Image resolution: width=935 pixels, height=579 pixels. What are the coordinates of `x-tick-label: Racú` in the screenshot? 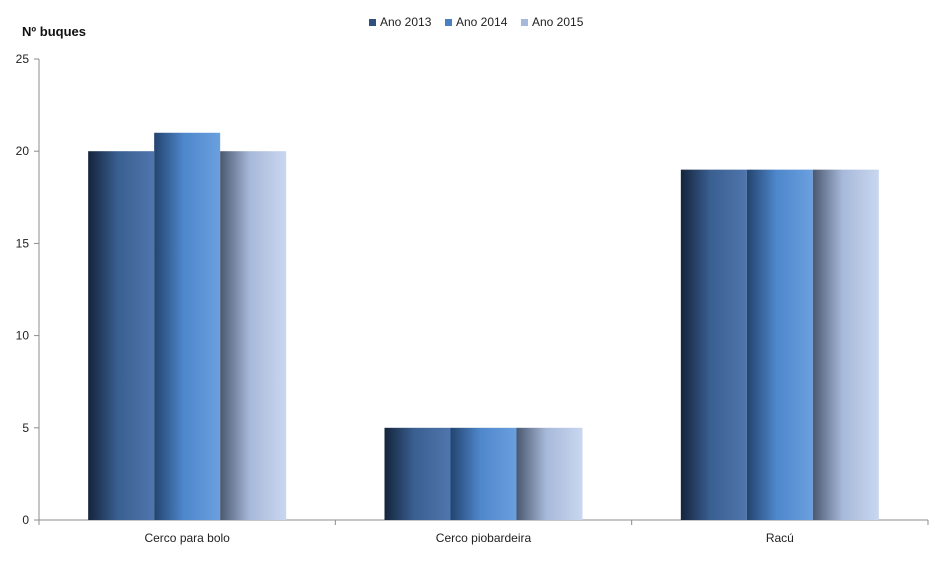 It's located at (780, 538).